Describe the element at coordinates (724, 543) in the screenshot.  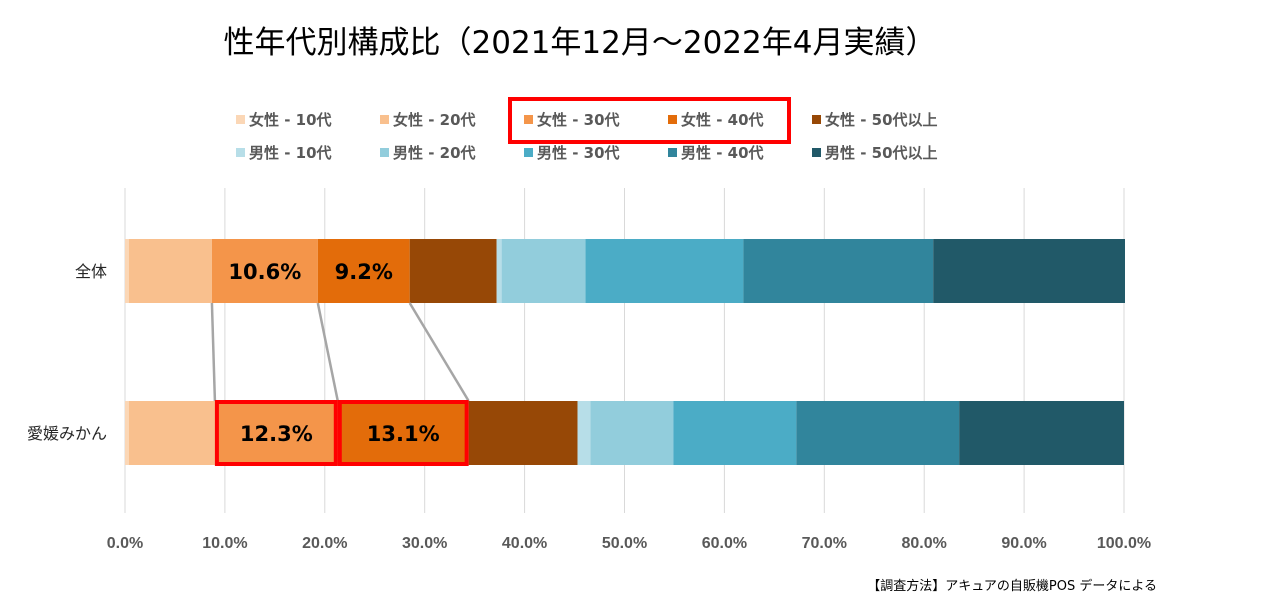
I see `x-tick-label: 60.0%` at that location.